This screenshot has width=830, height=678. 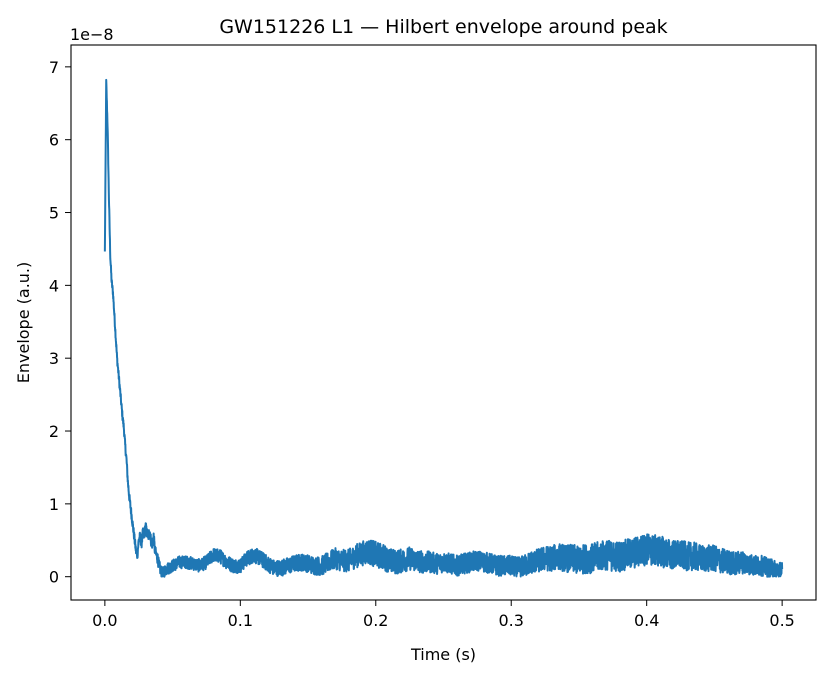 I want to click on y-tick-label: 6, so click(x=54, y=140).